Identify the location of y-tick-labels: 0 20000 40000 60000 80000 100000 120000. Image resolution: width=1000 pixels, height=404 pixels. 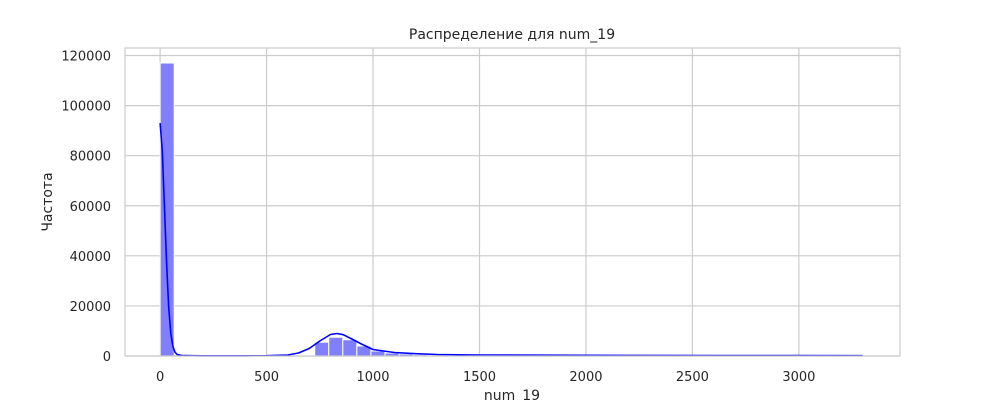
(86, 207).